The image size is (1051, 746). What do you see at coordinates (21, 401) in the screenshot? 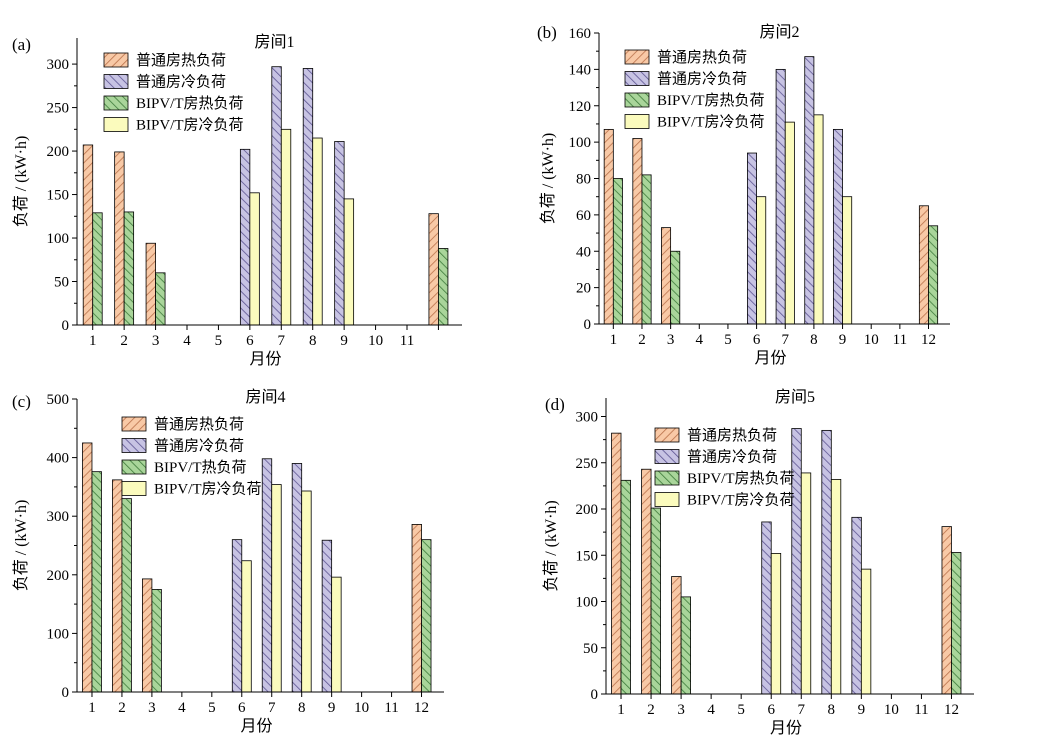
I see `panel-tag: (c)` at bounding box center [21, 401].